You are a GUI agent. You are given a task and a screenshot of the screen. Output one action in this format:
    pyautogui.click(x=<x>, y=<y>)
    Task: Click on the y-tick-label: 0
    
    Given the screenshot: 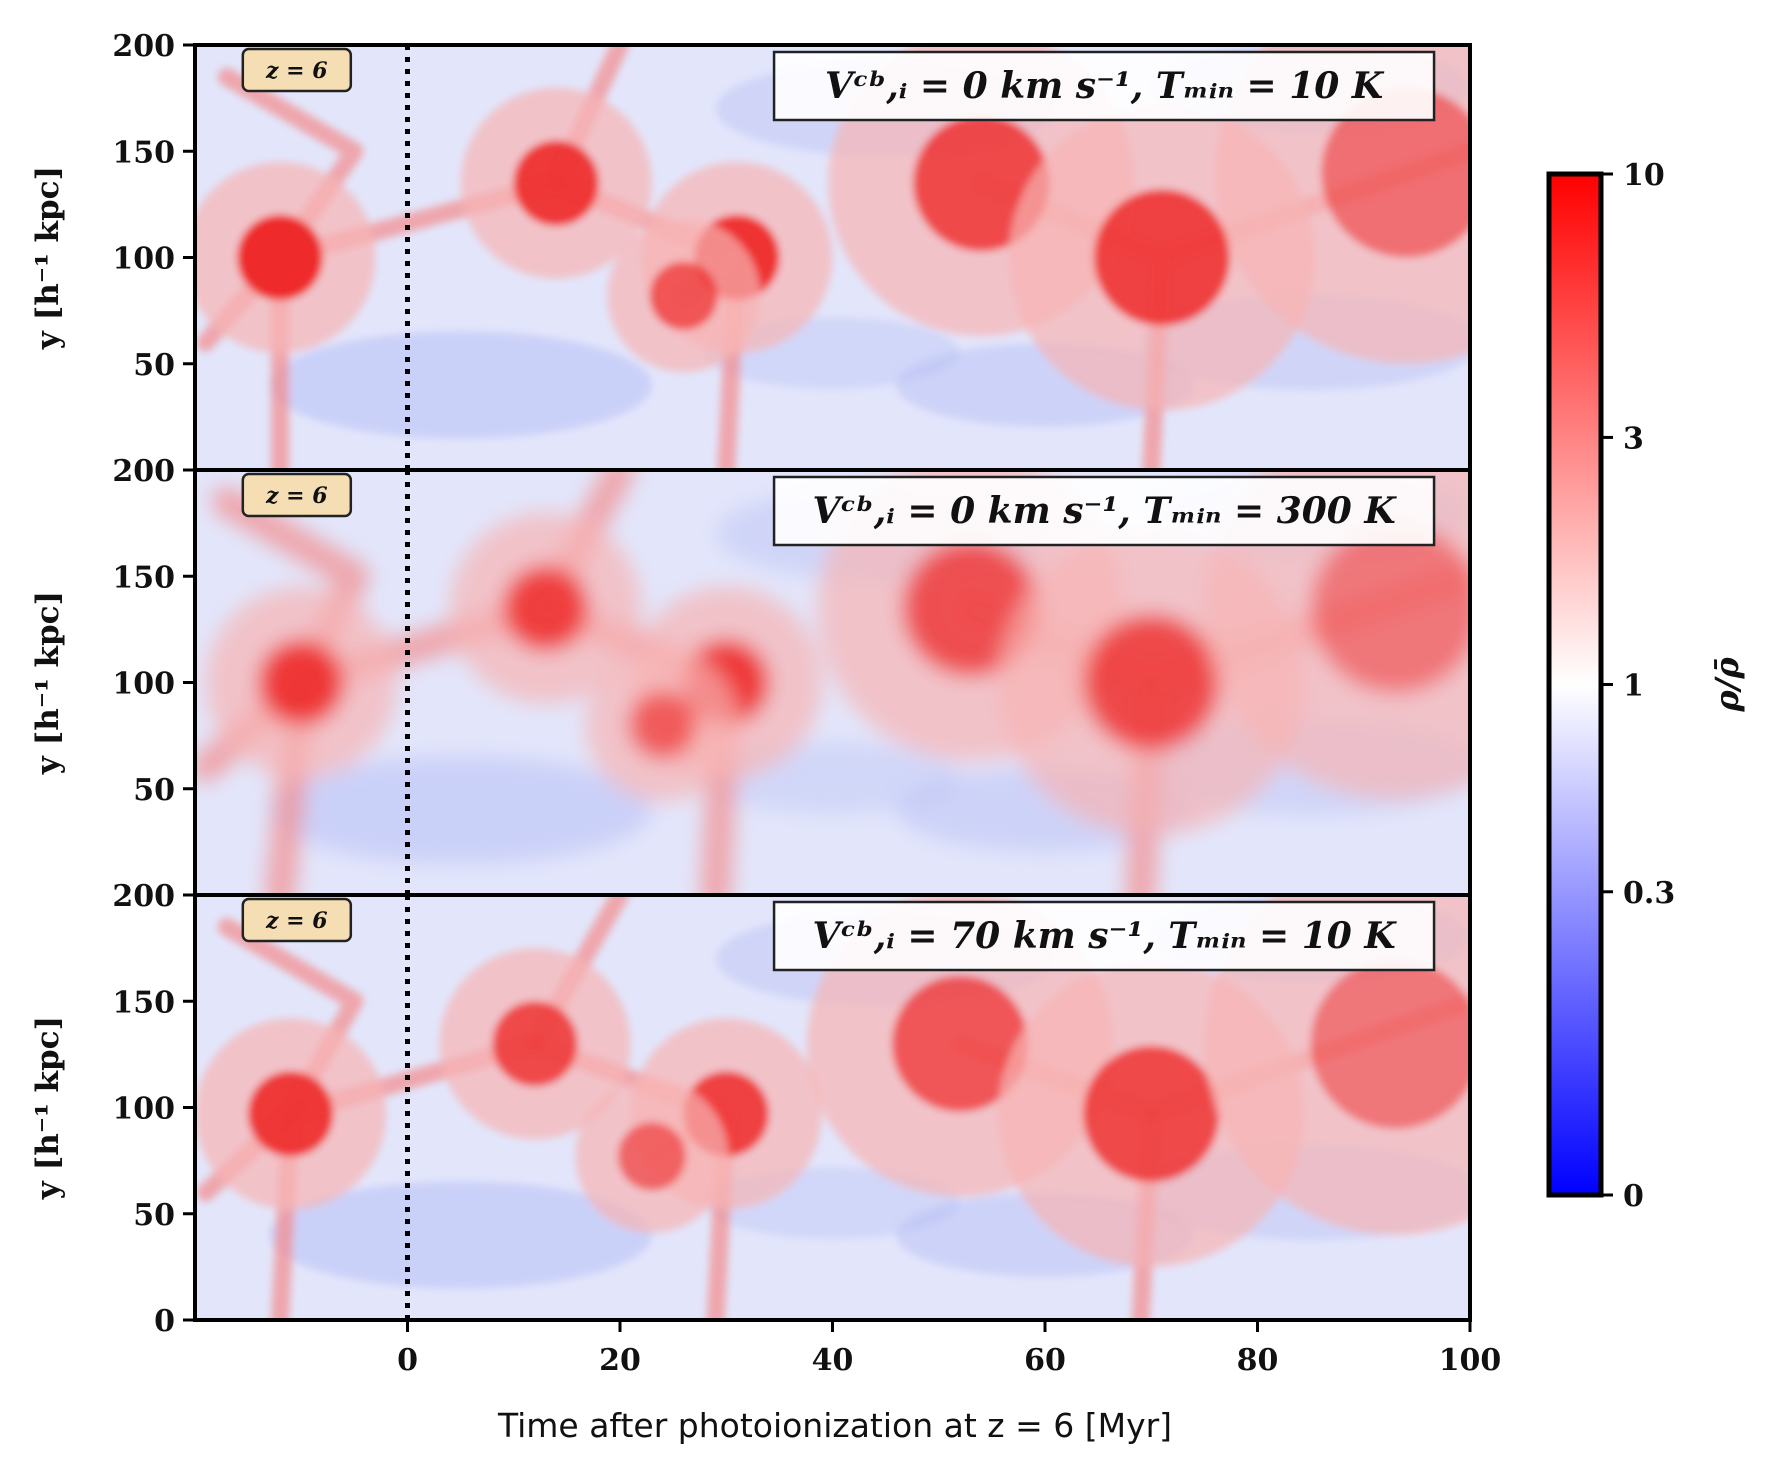 What is the action you would take?
    pyautogui.click(x=164, y=1321)
    